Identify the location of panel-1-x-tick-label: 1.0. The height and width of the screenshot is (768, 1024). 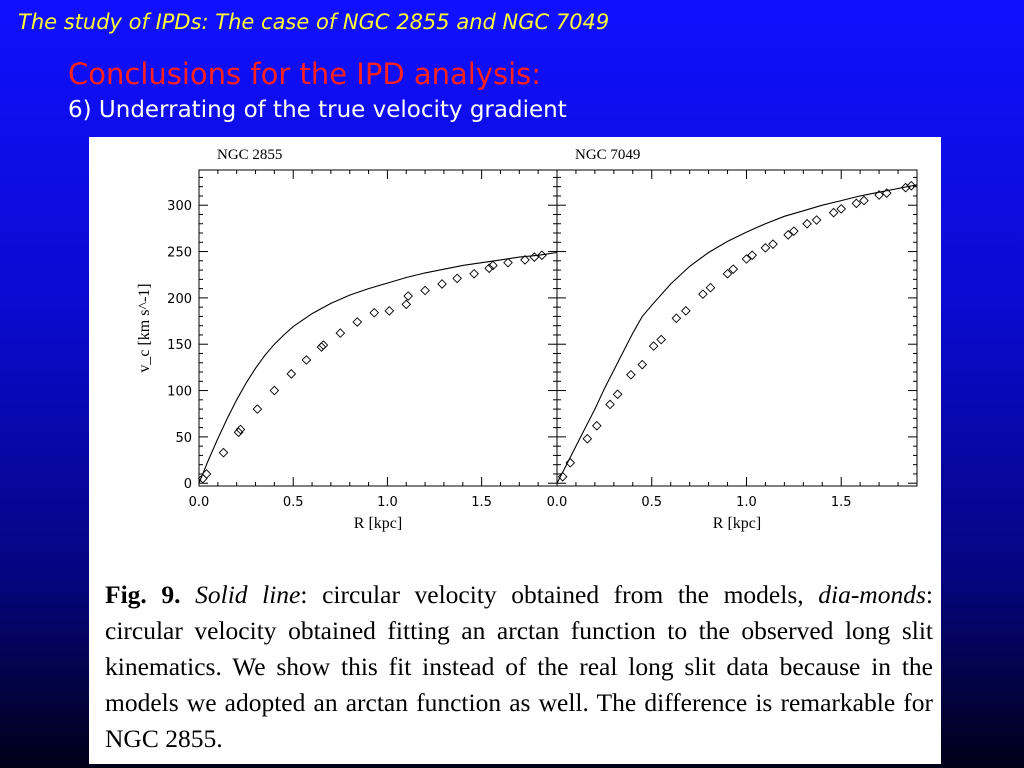
(387, 502).